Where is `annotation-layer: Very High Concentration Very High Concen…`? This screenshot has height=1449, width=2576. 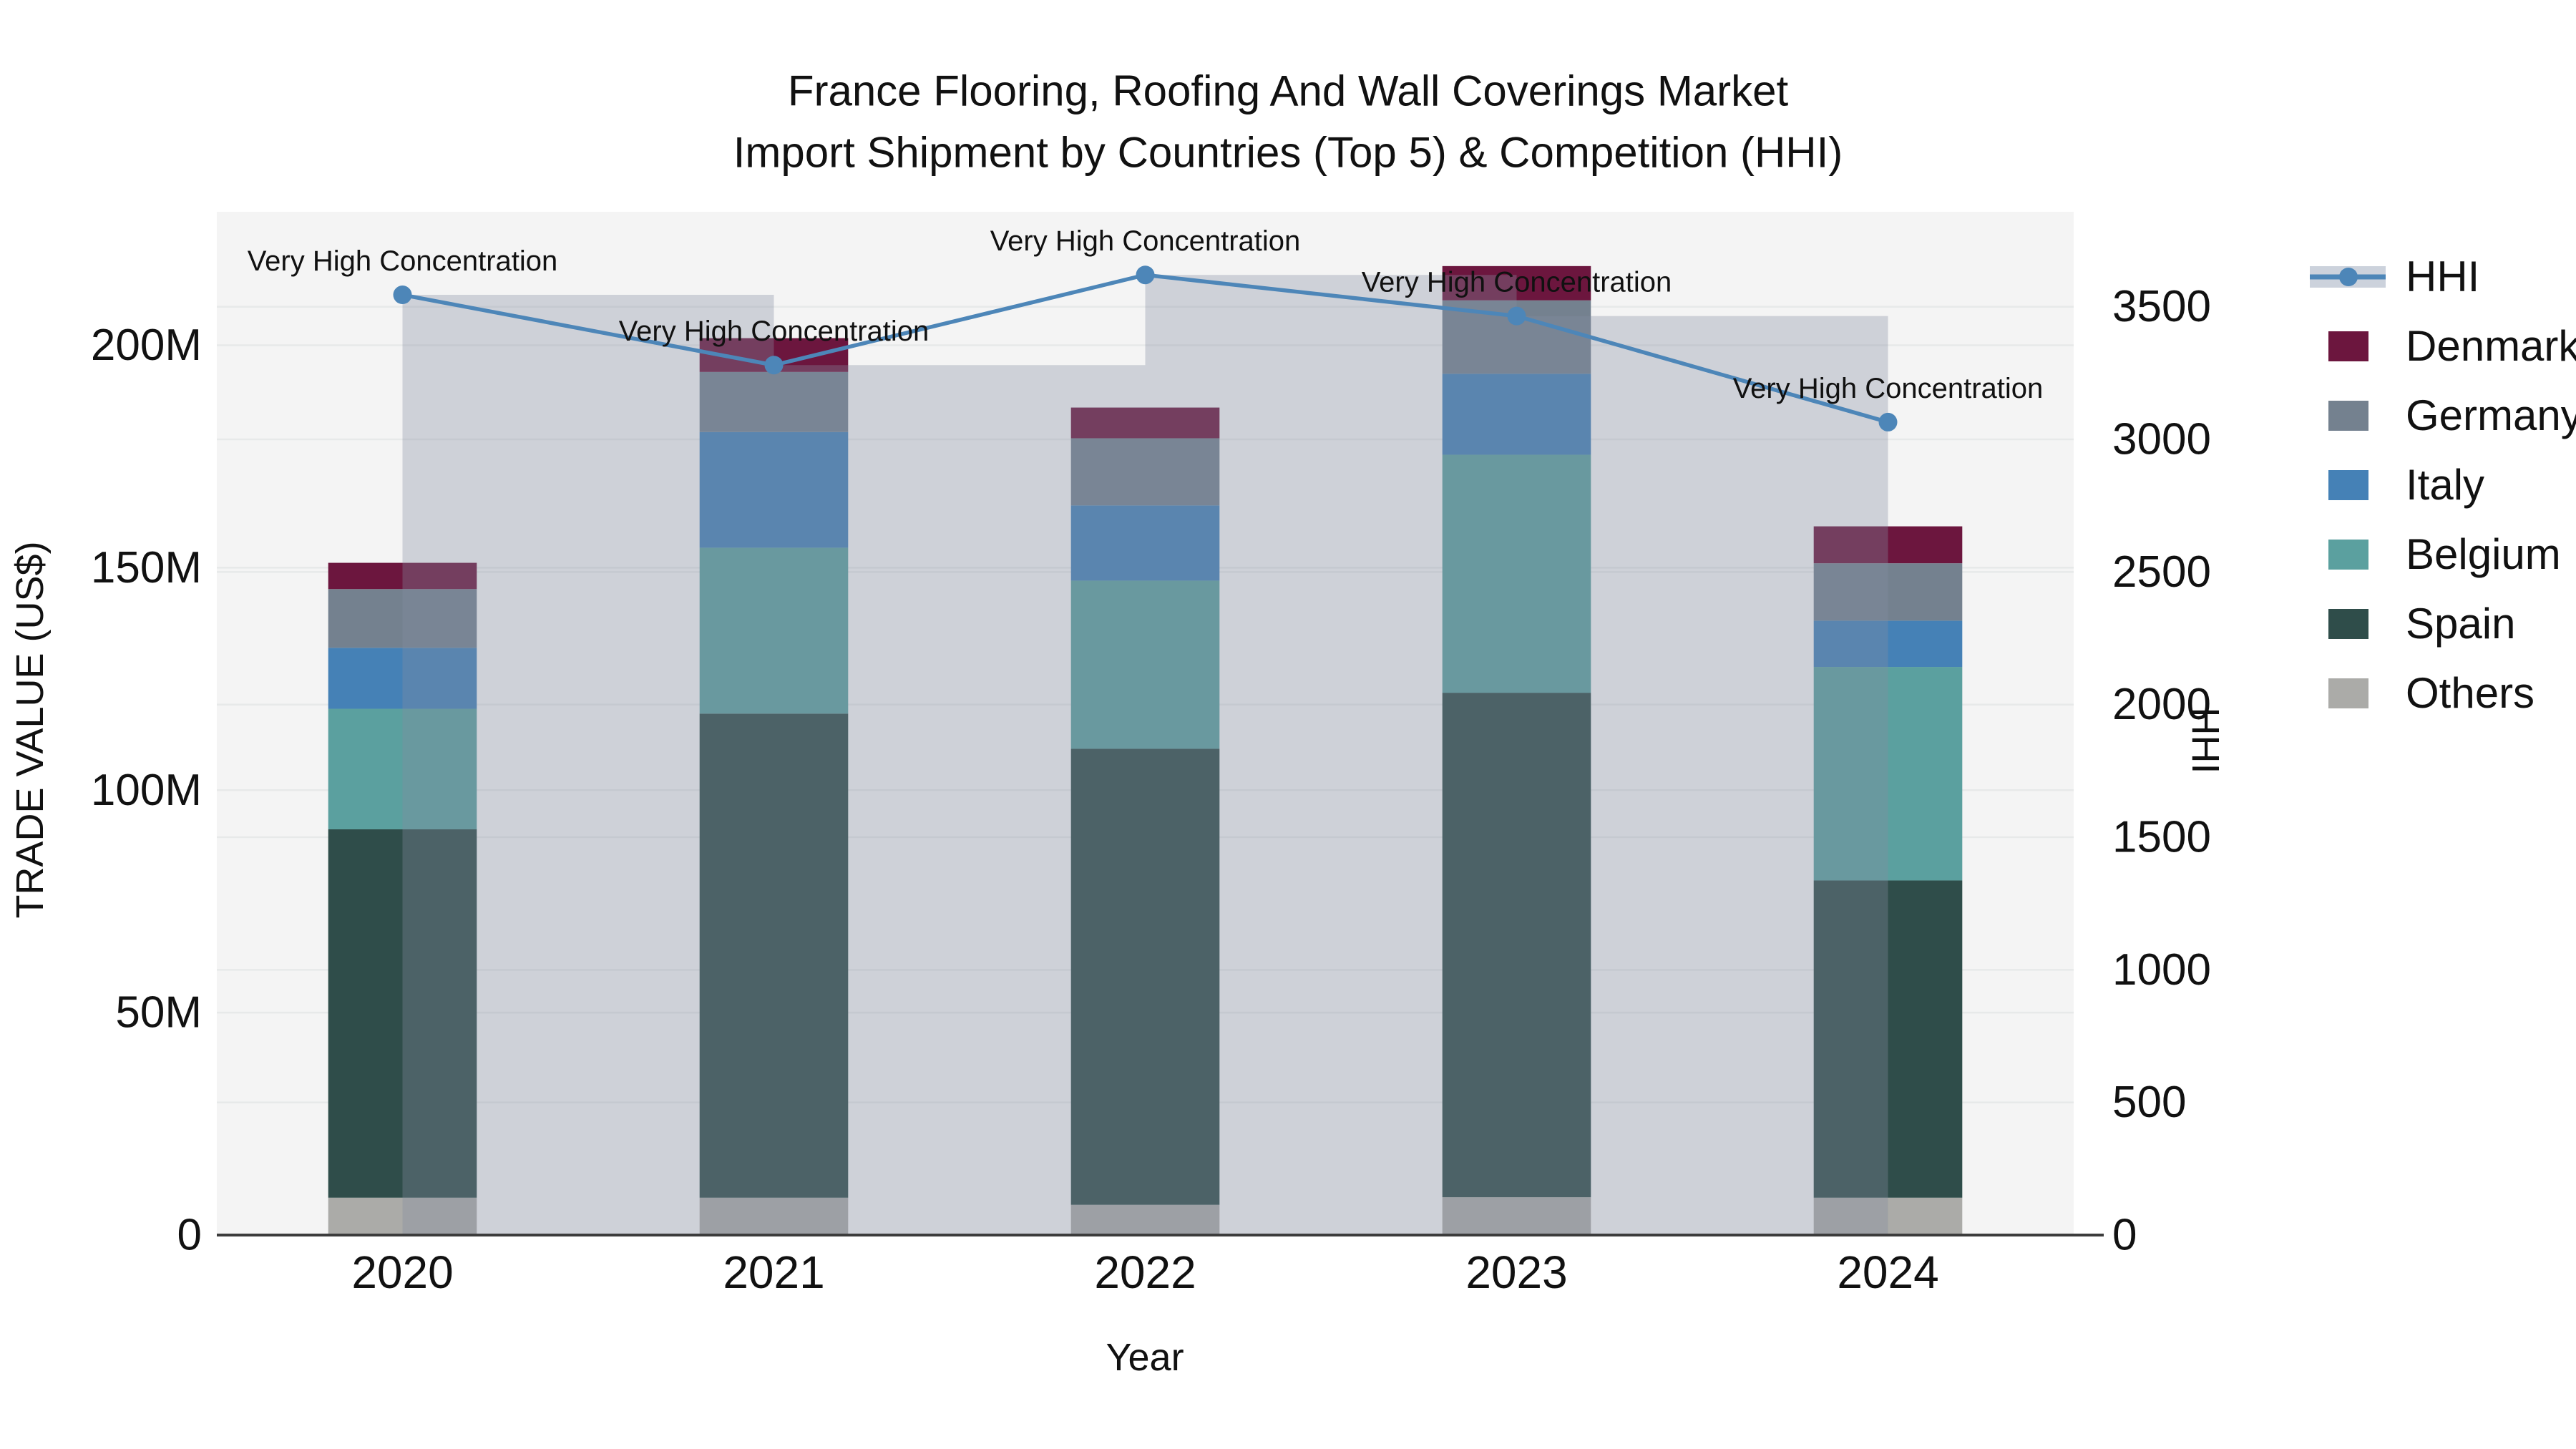
annotation-layer: Very High Concentration Very High Concen… is located at coordinates (1146, 314).